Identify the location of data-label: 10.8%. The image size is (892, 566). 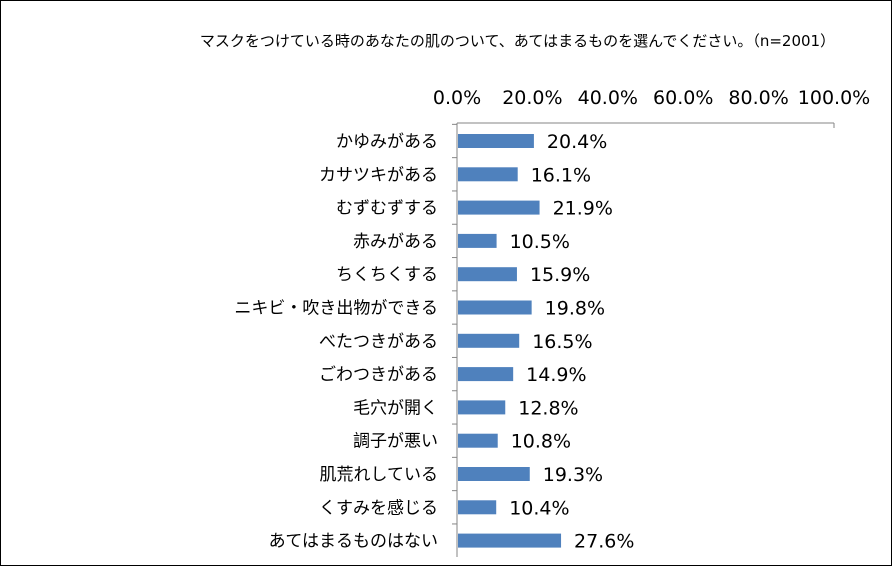
(541, 442).